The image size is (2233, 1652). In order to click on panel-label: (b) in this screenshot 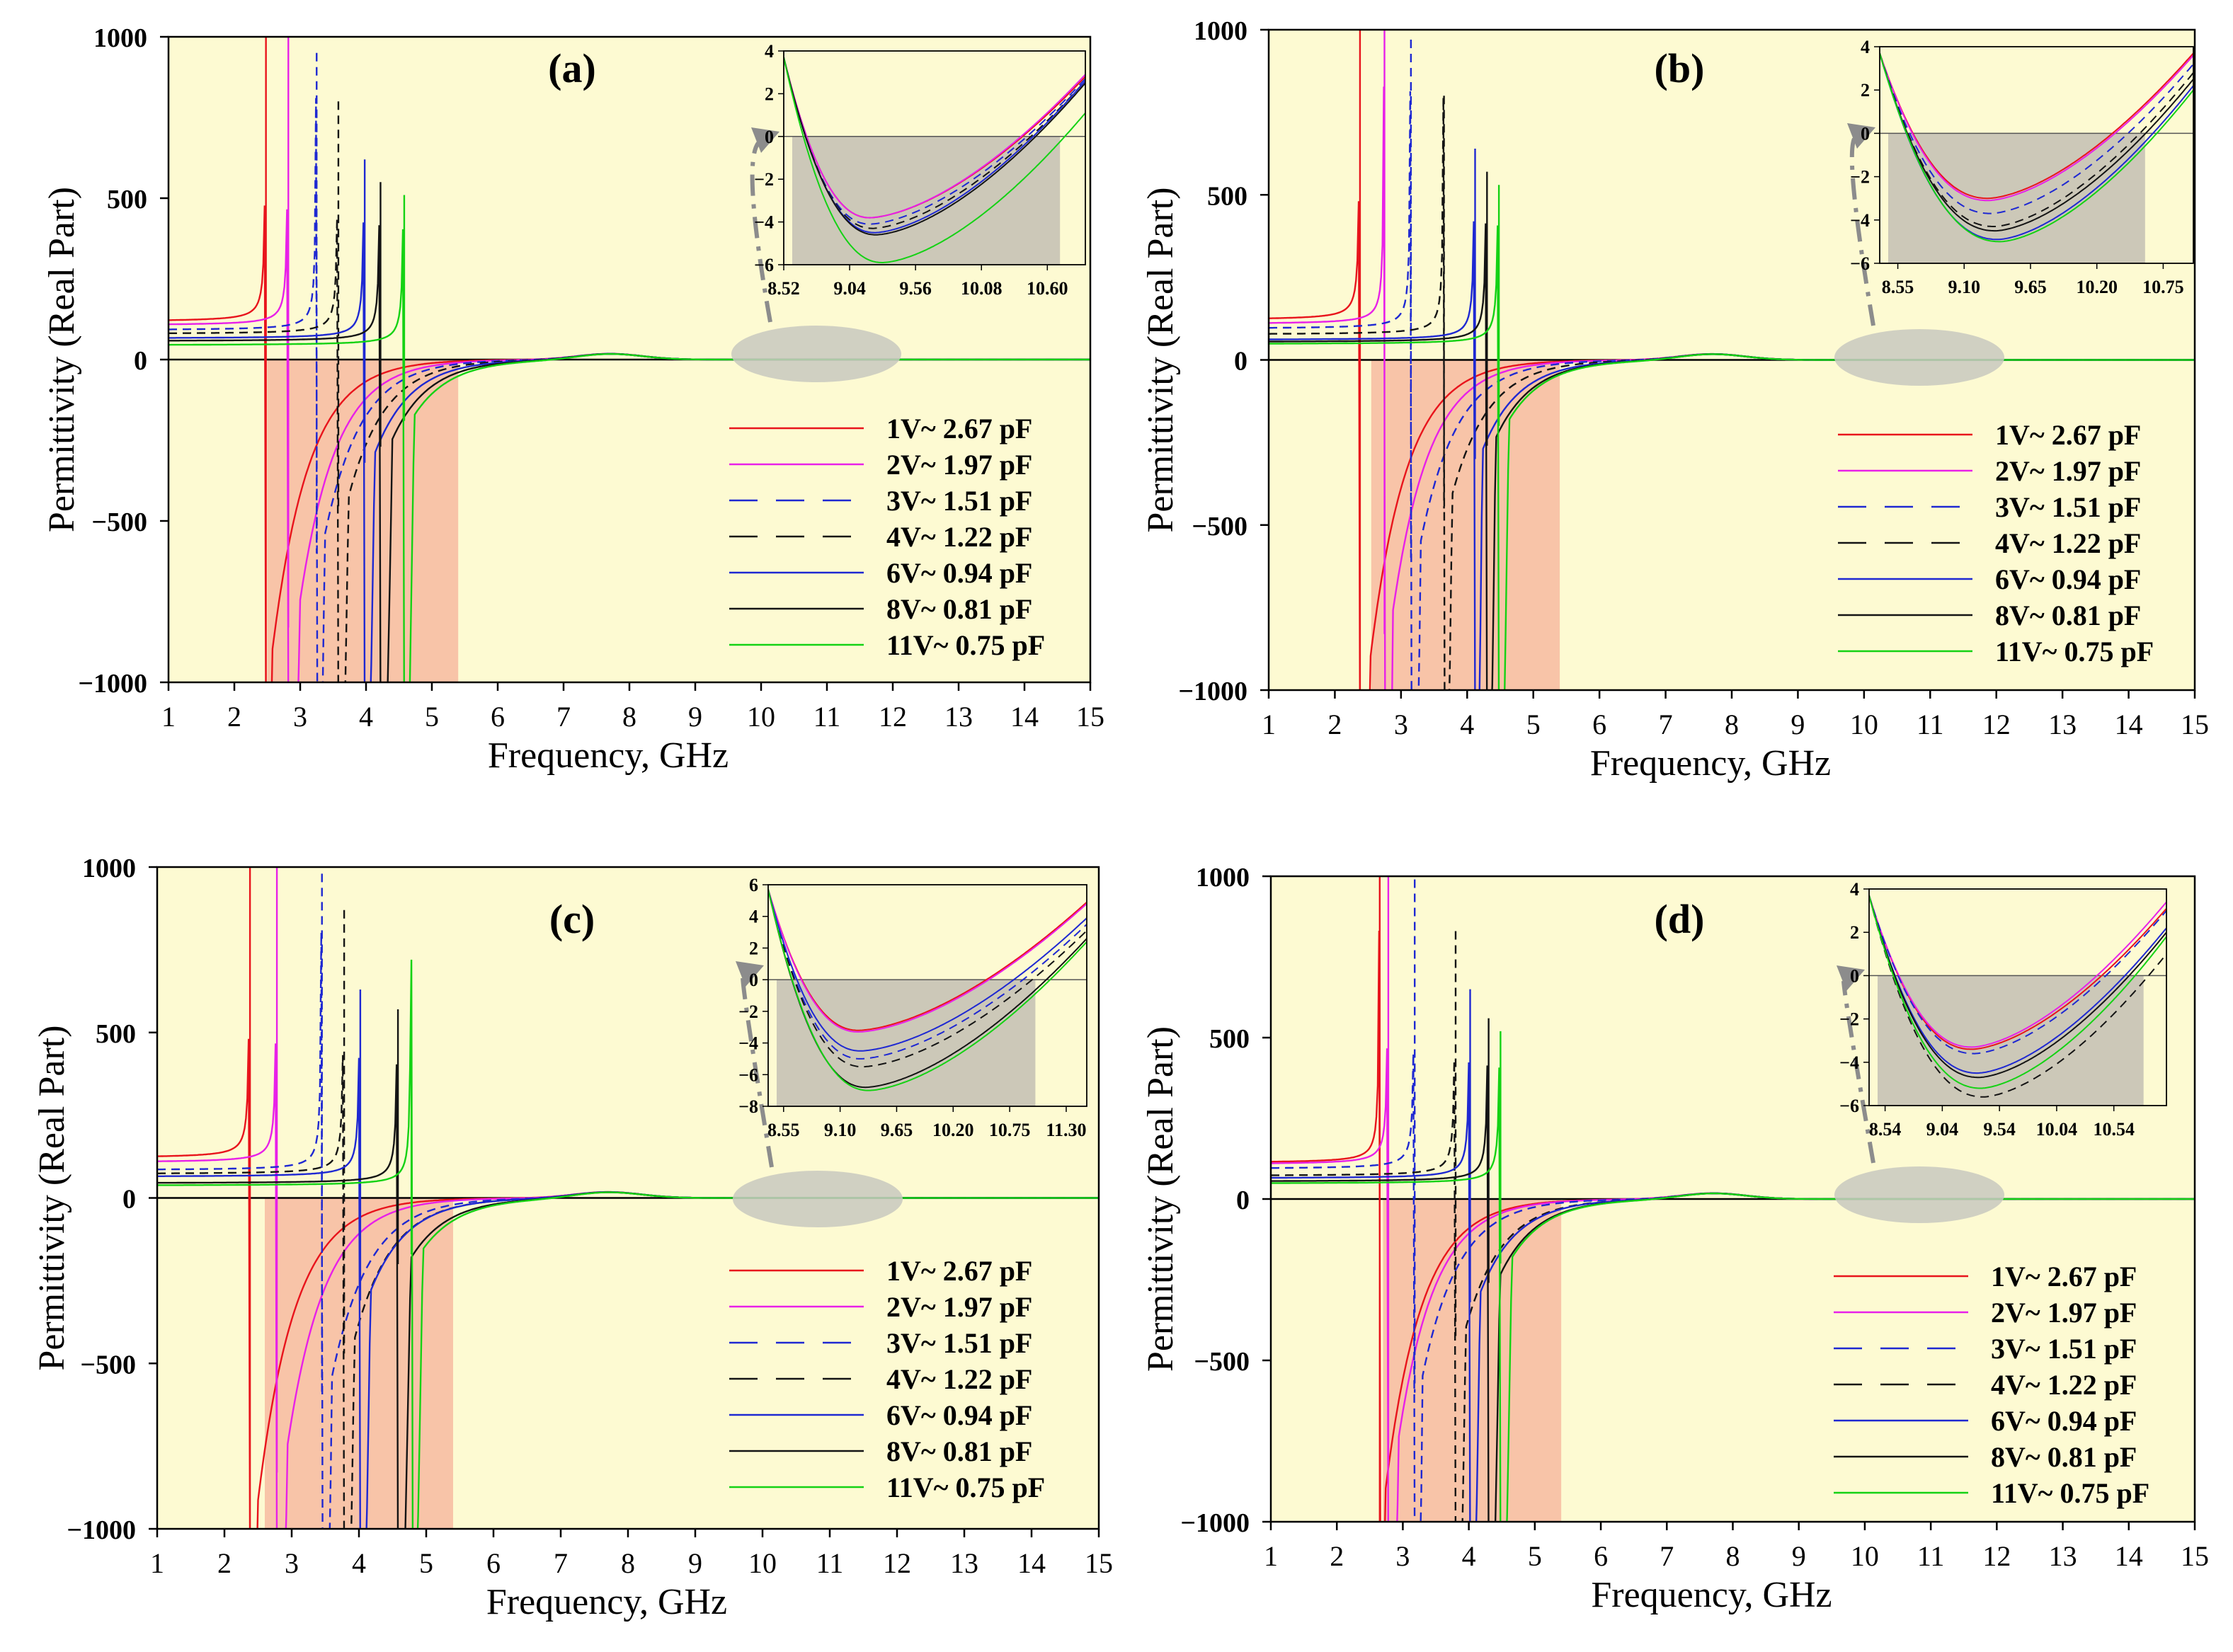, I will do `click(1680, 68)`.